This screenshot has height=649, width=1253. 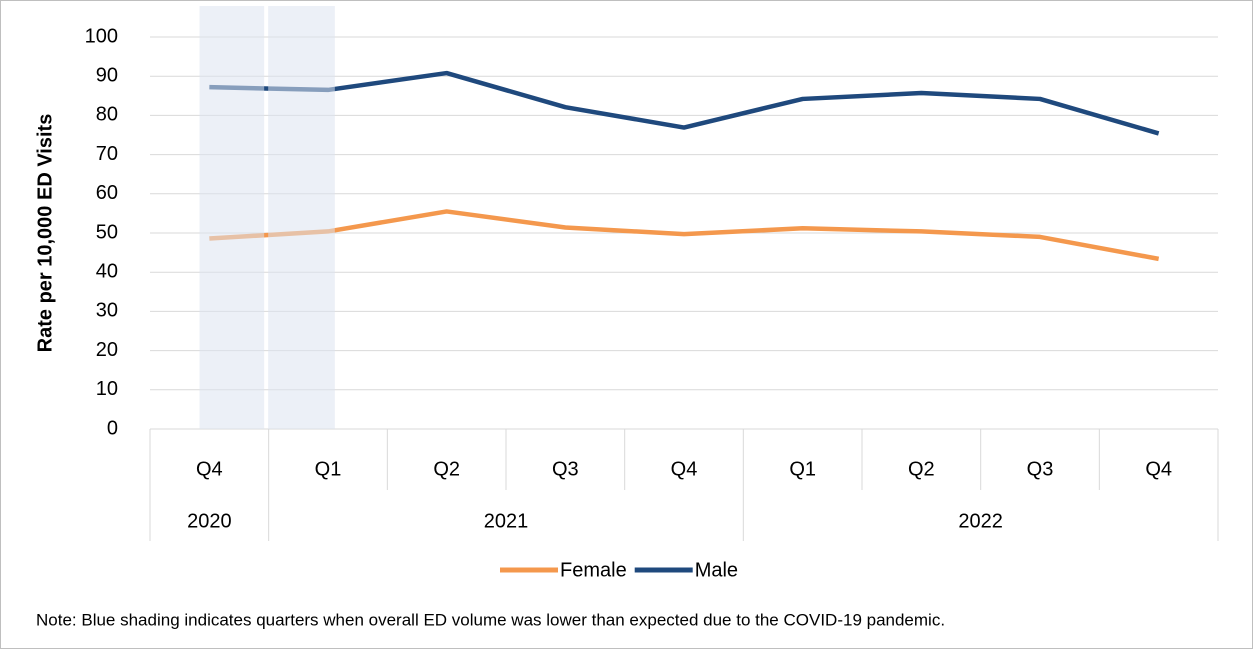 What do you see at coordinates (506, 521) in the screenshot?
I see `group-label: 2021` at bounding box center [506, 521].